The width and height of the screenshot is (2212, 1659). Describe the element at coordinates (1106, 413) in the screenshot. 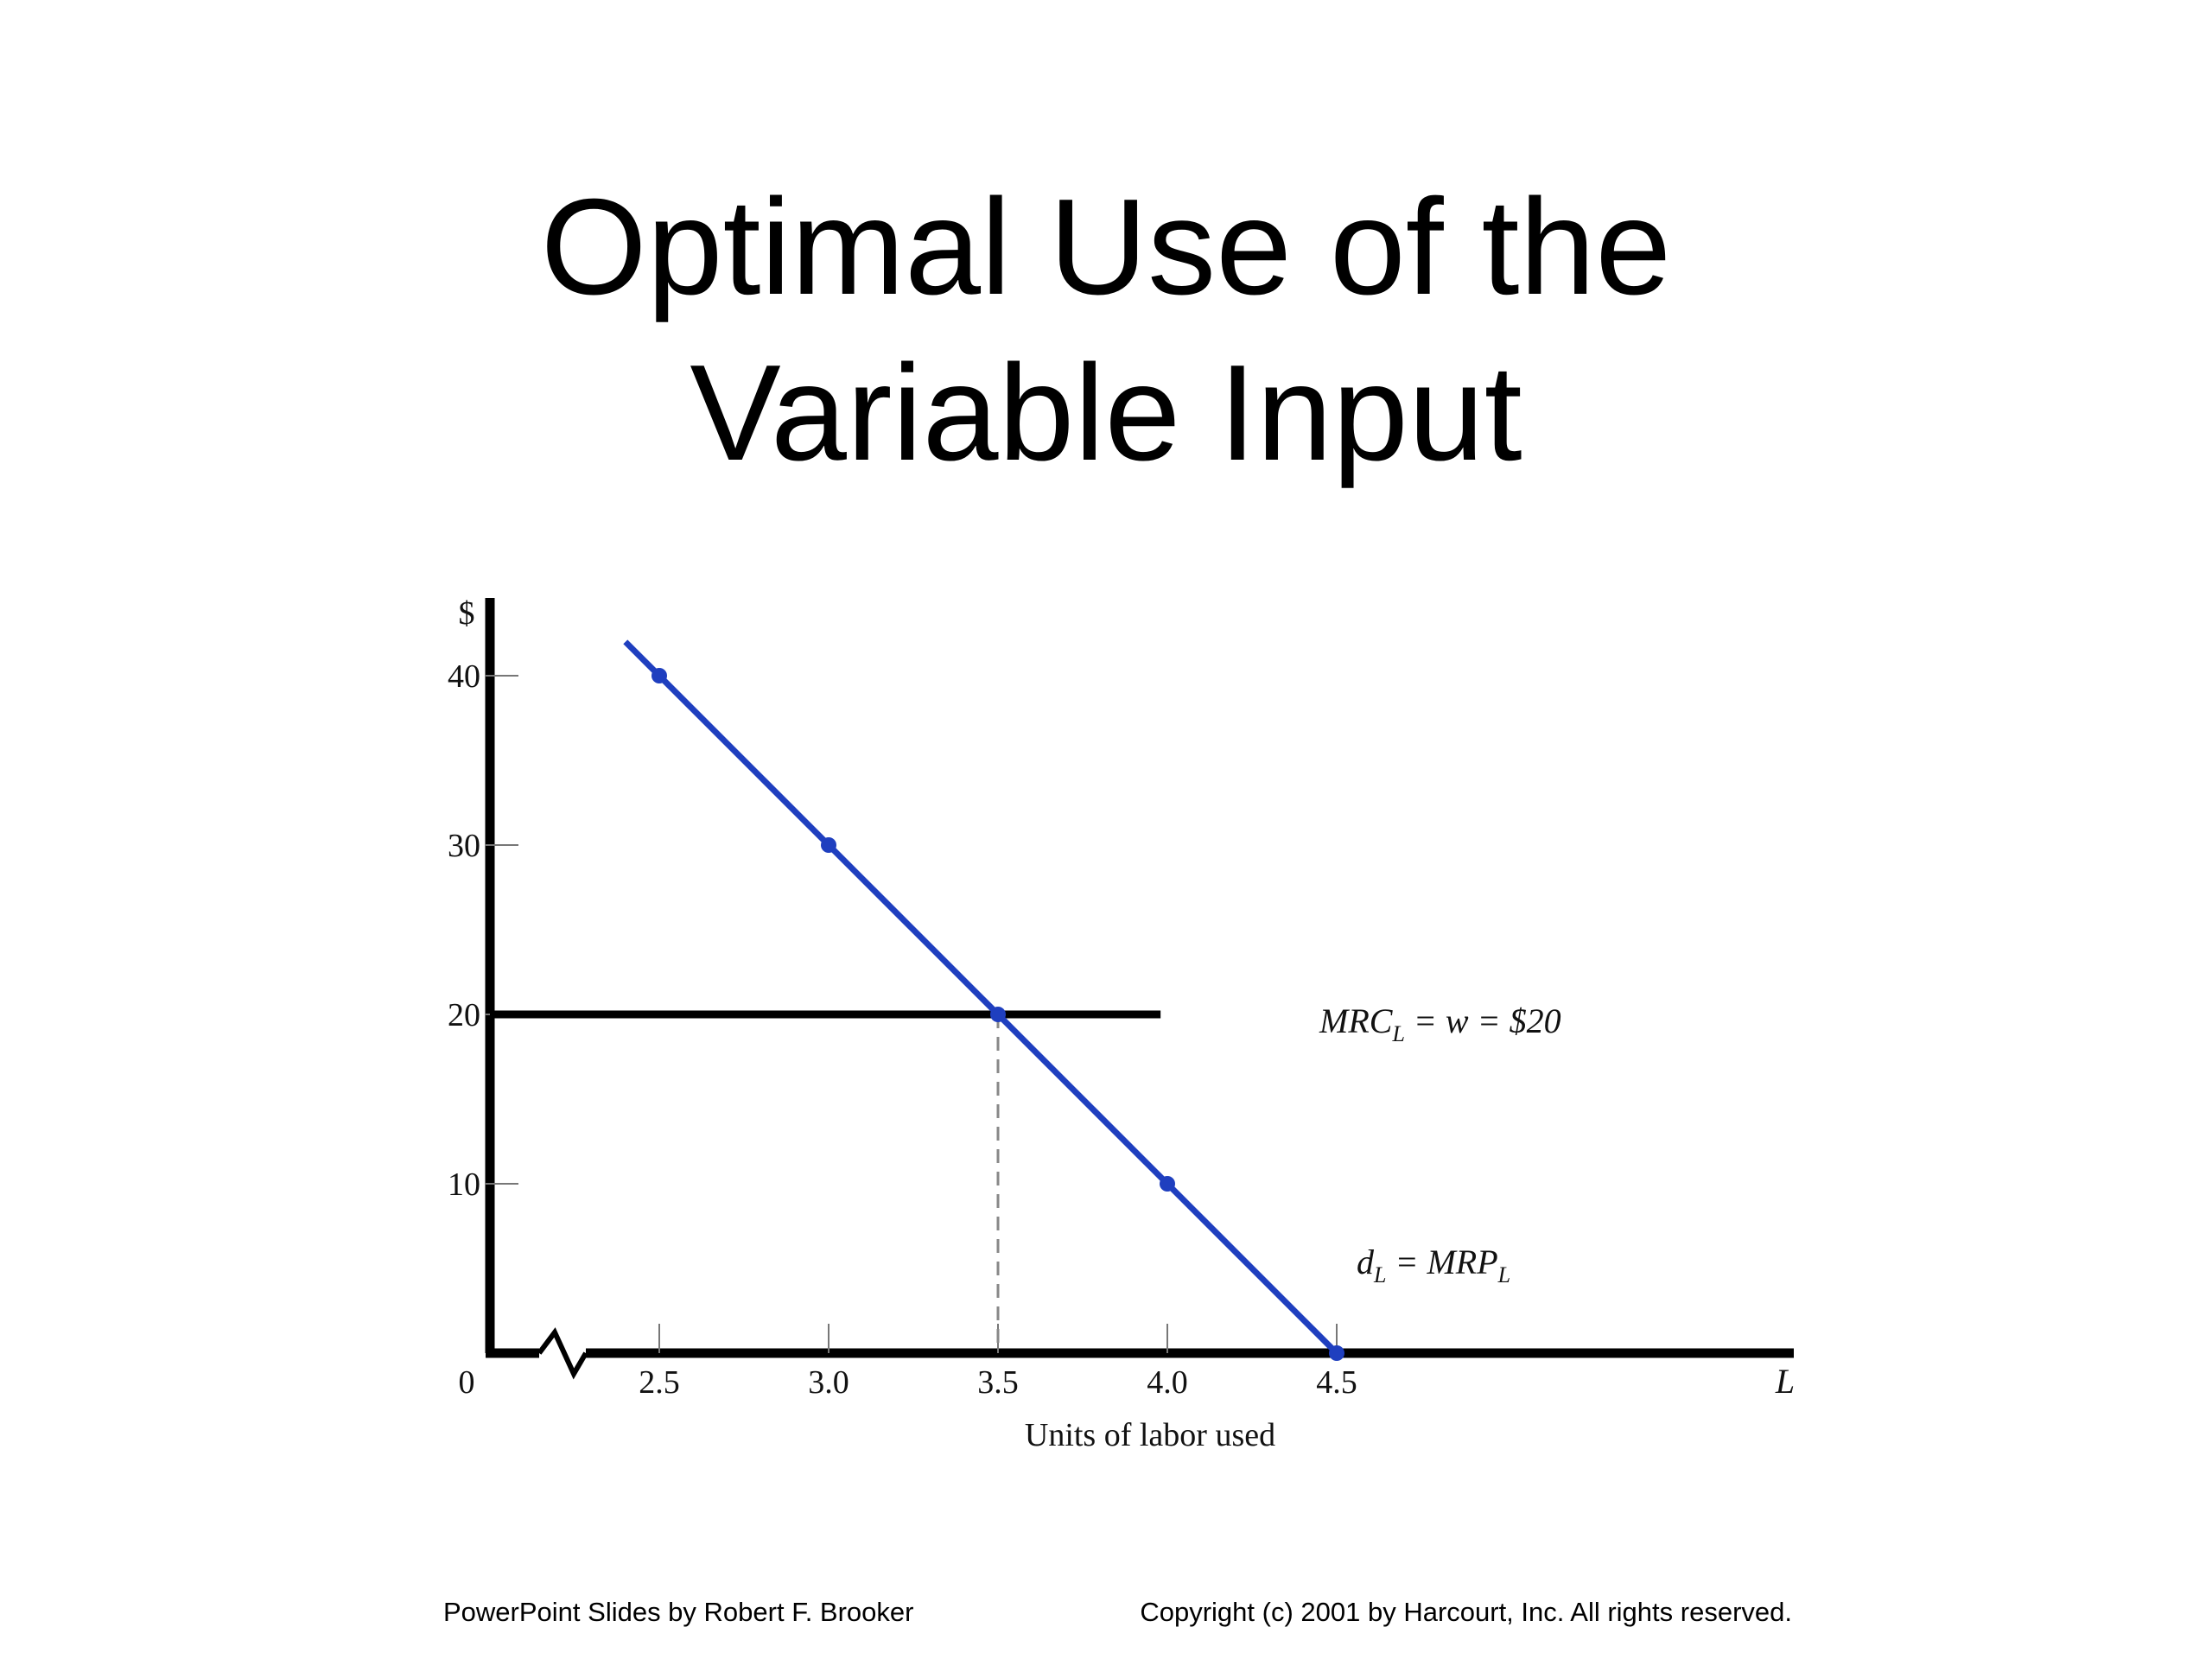

I see `title-line-2: Variable Input` at that location.